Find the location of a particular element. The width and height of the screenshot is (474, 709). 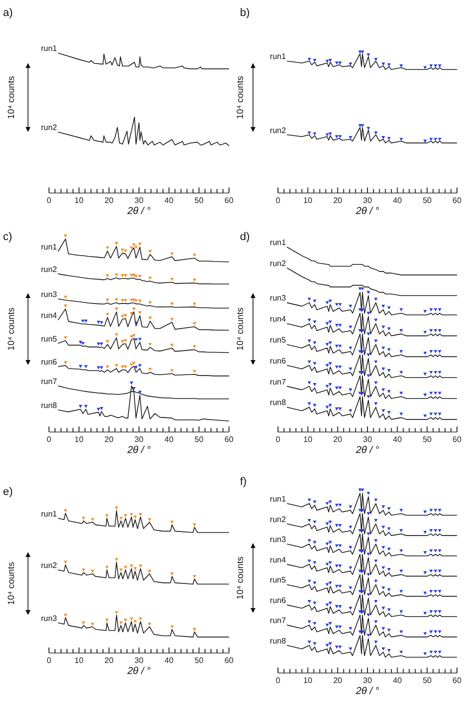

x-tick-label: 10 is located at coordinates (308, 439).